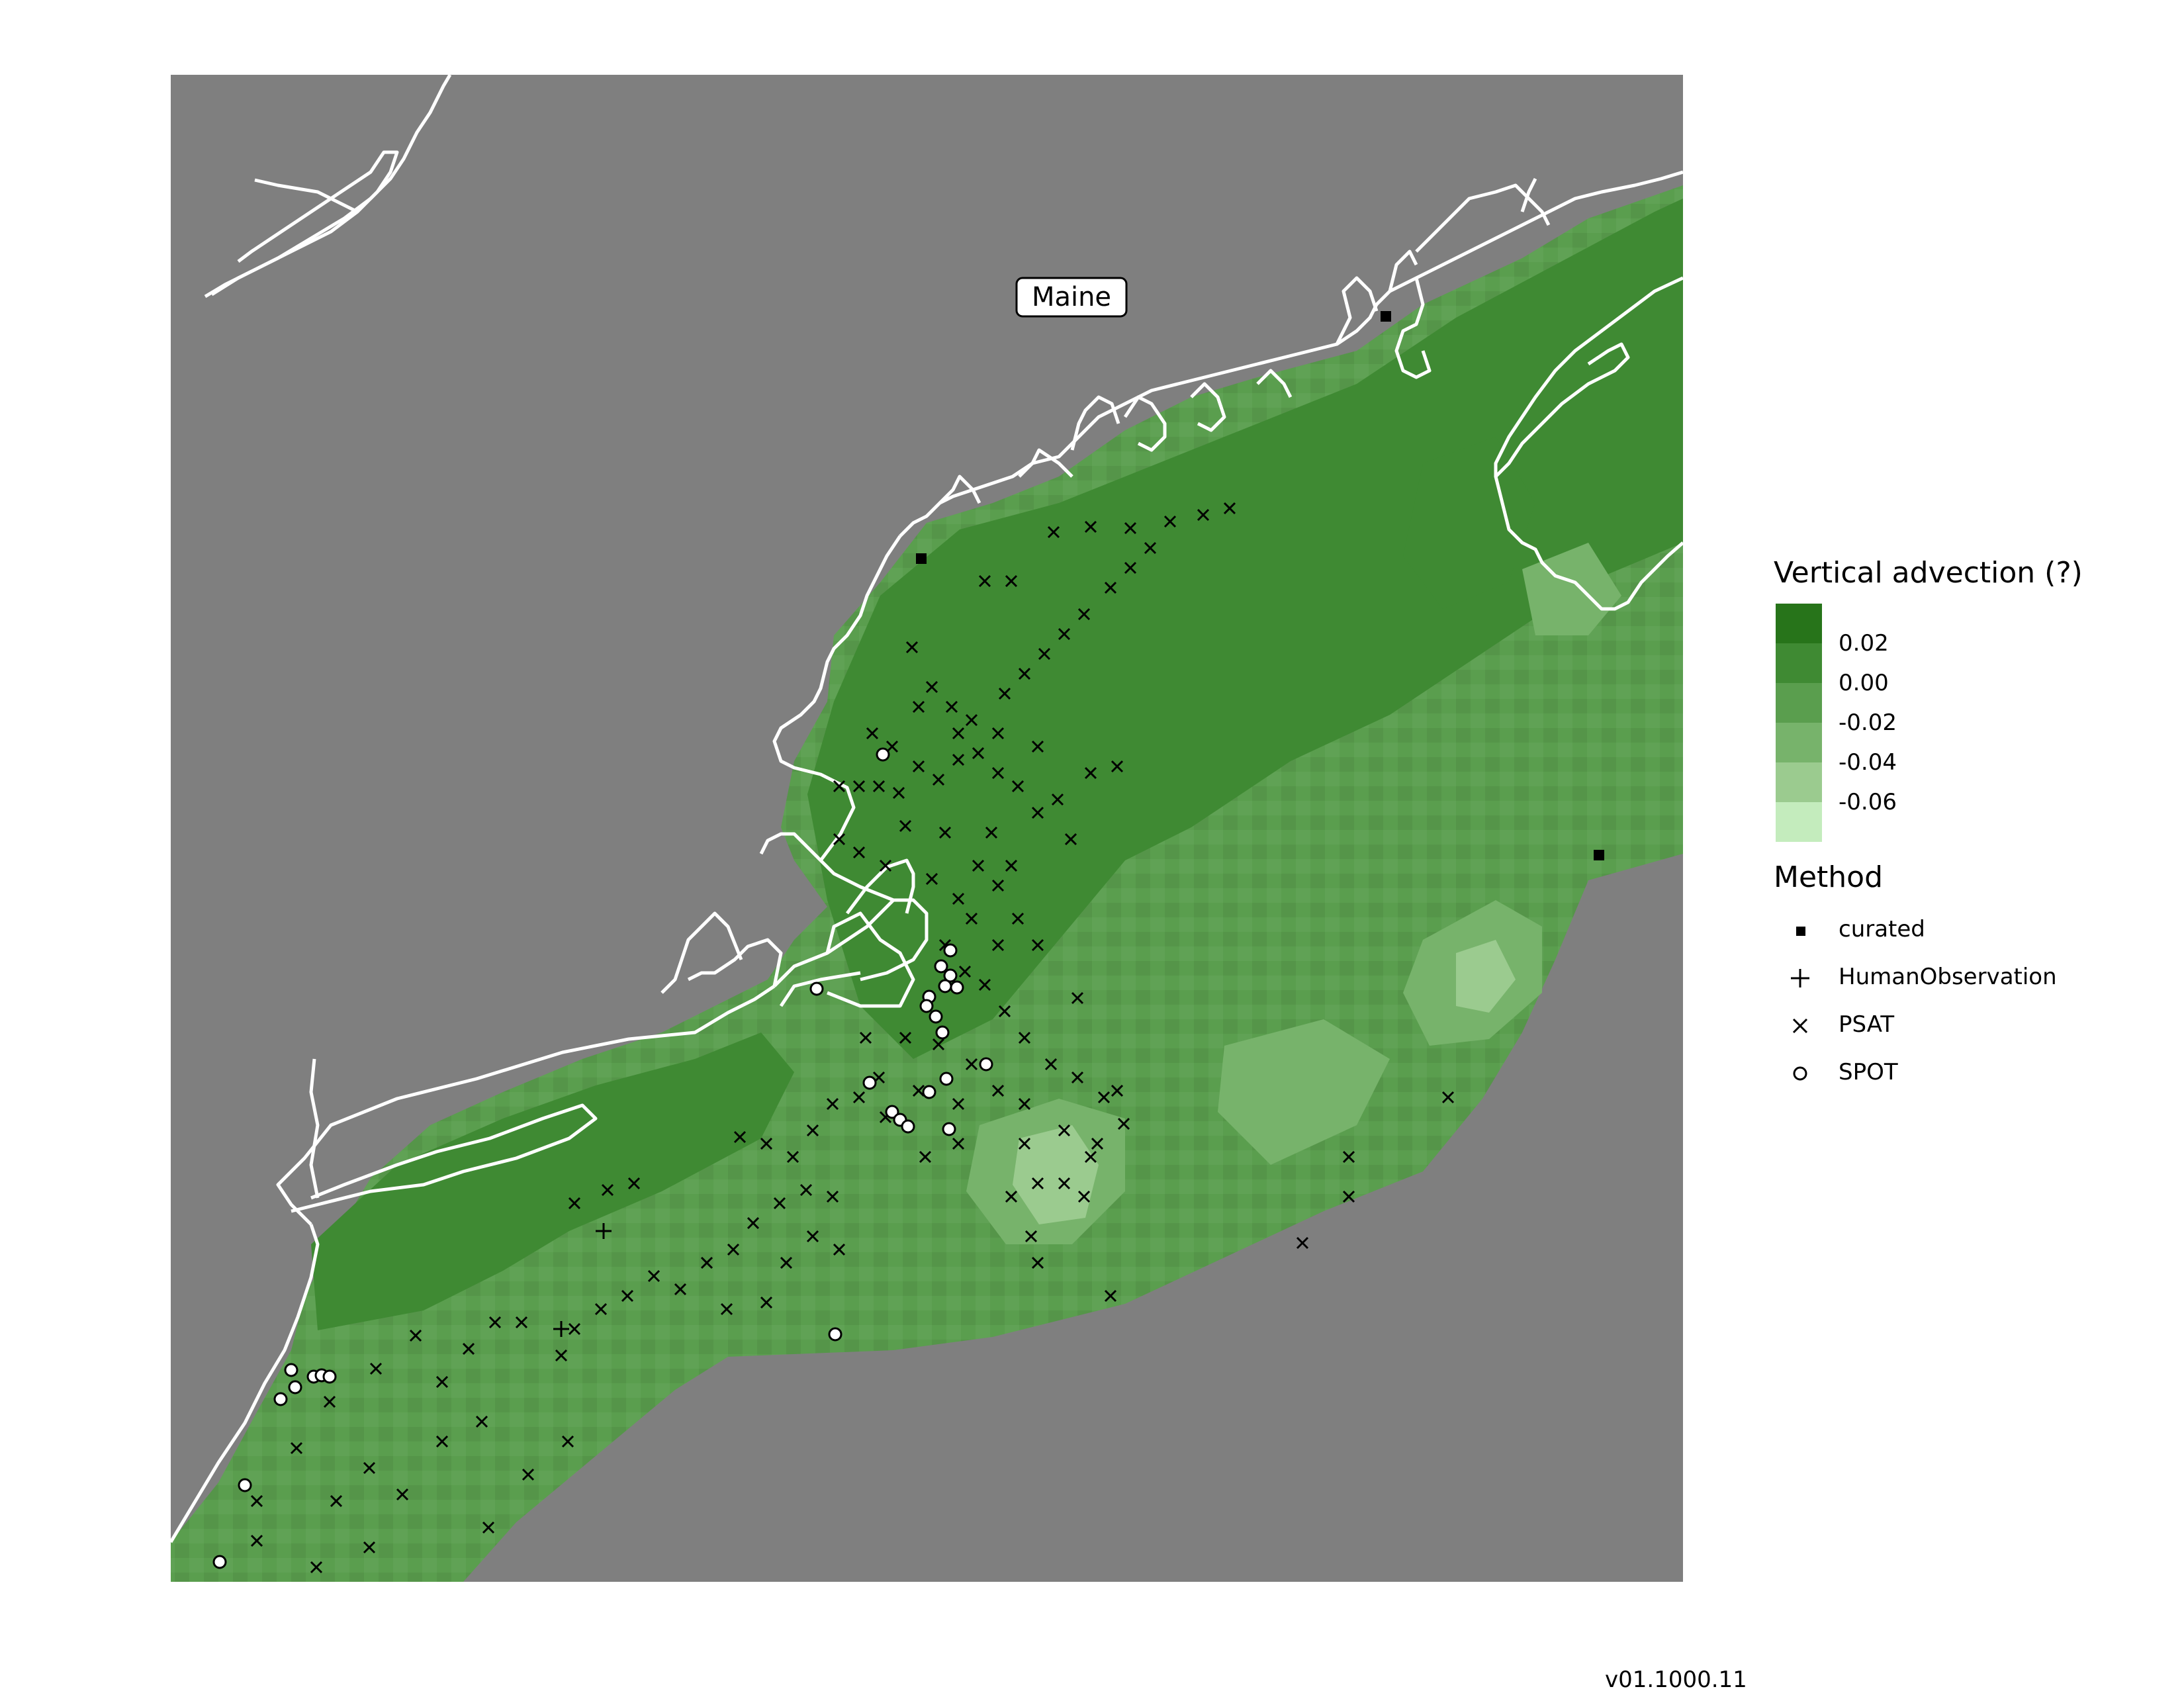 The height and width of the screenshot is (1693, 2184). What do you see at coordinates (1800, 1026) in the screenshot?
I see `cross-icon` at bounding box center [1800, 1026].